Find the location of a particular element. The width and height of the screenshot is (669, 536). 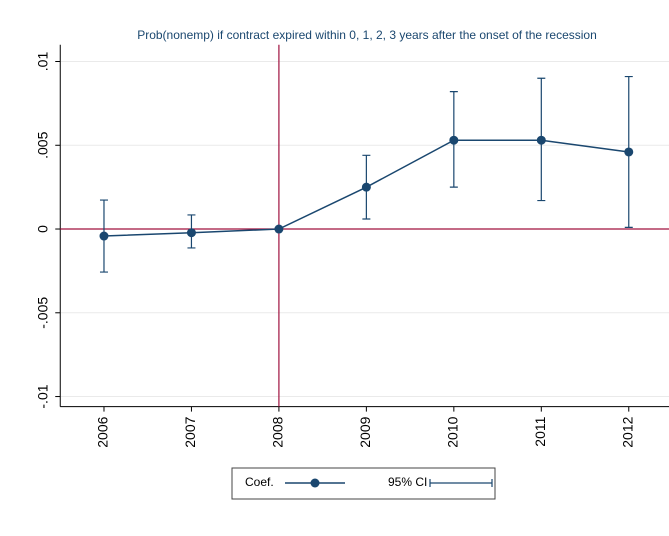

y-tick-label: -.005 is located at coordinates (43, 313).